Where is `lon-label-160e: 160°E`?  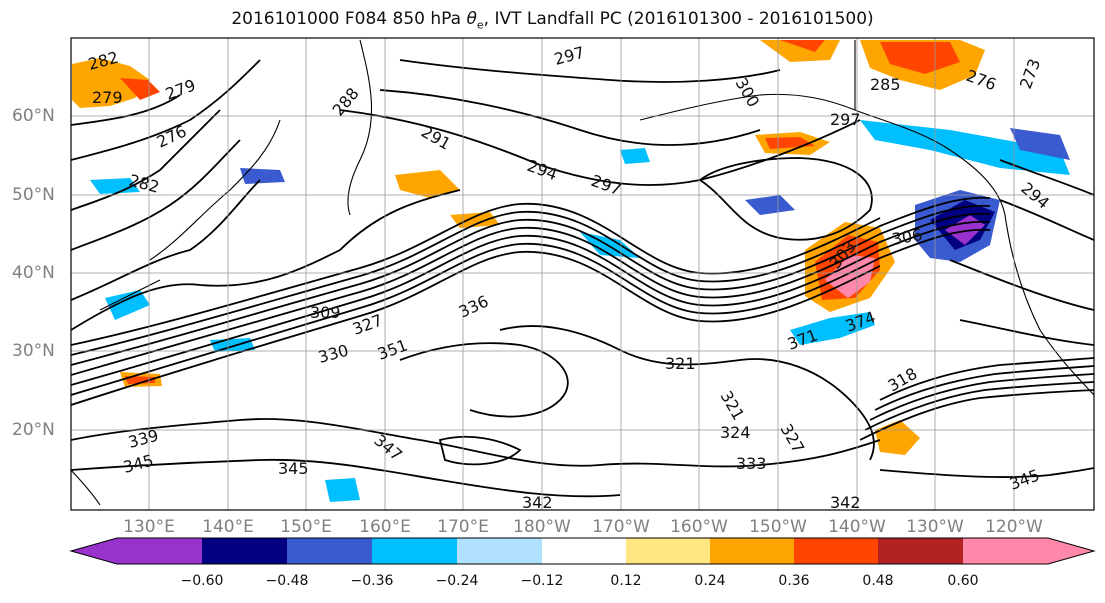
lon-label-160e: 160°E is located at coordinates (385, 527).